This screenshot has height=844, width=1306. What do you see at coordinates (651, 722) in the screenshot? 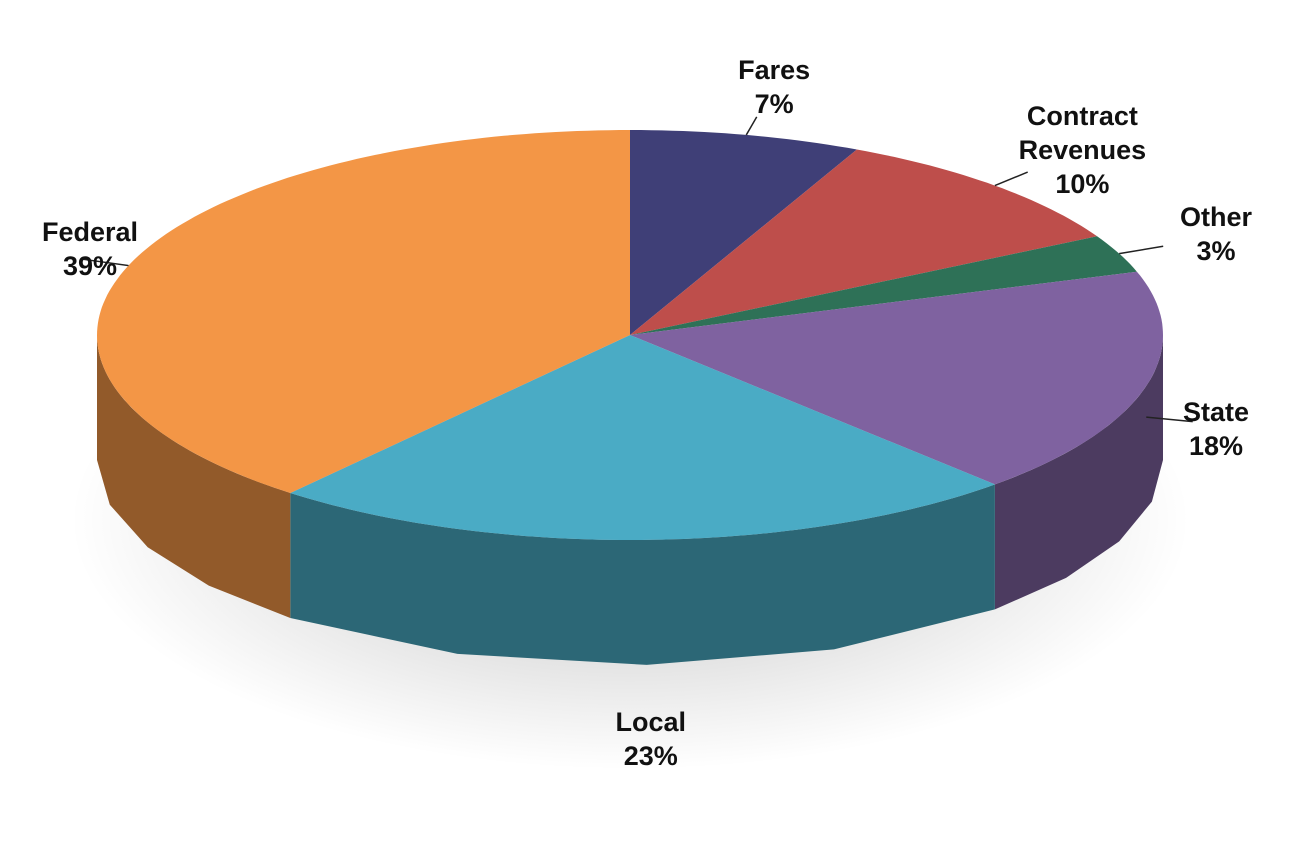
I see `category-label: Local` at bounding box center [651, 722].